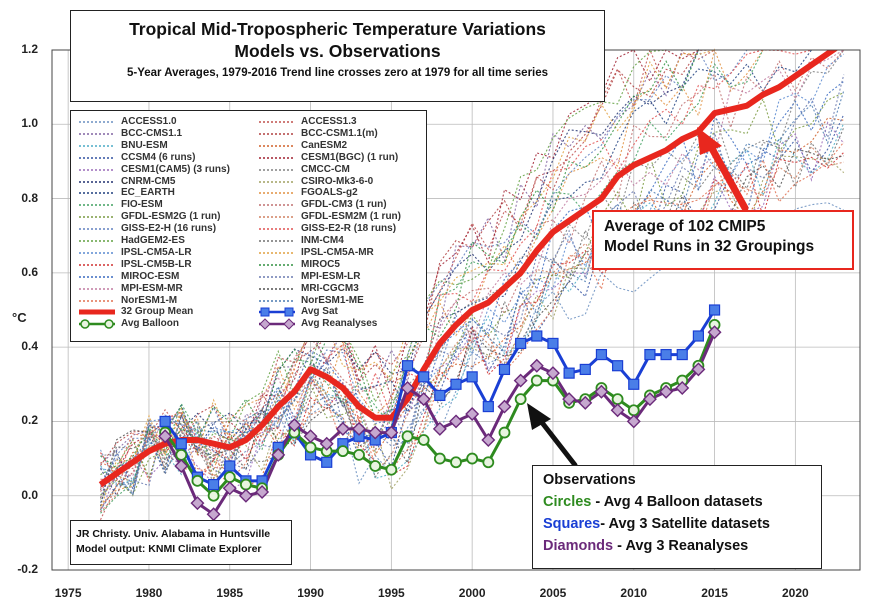 This screenshot has height=606, width=880. Describe the element at coordinates (319, 312) in the screenshot. I see `legend-label: Avg Sat` at that location.